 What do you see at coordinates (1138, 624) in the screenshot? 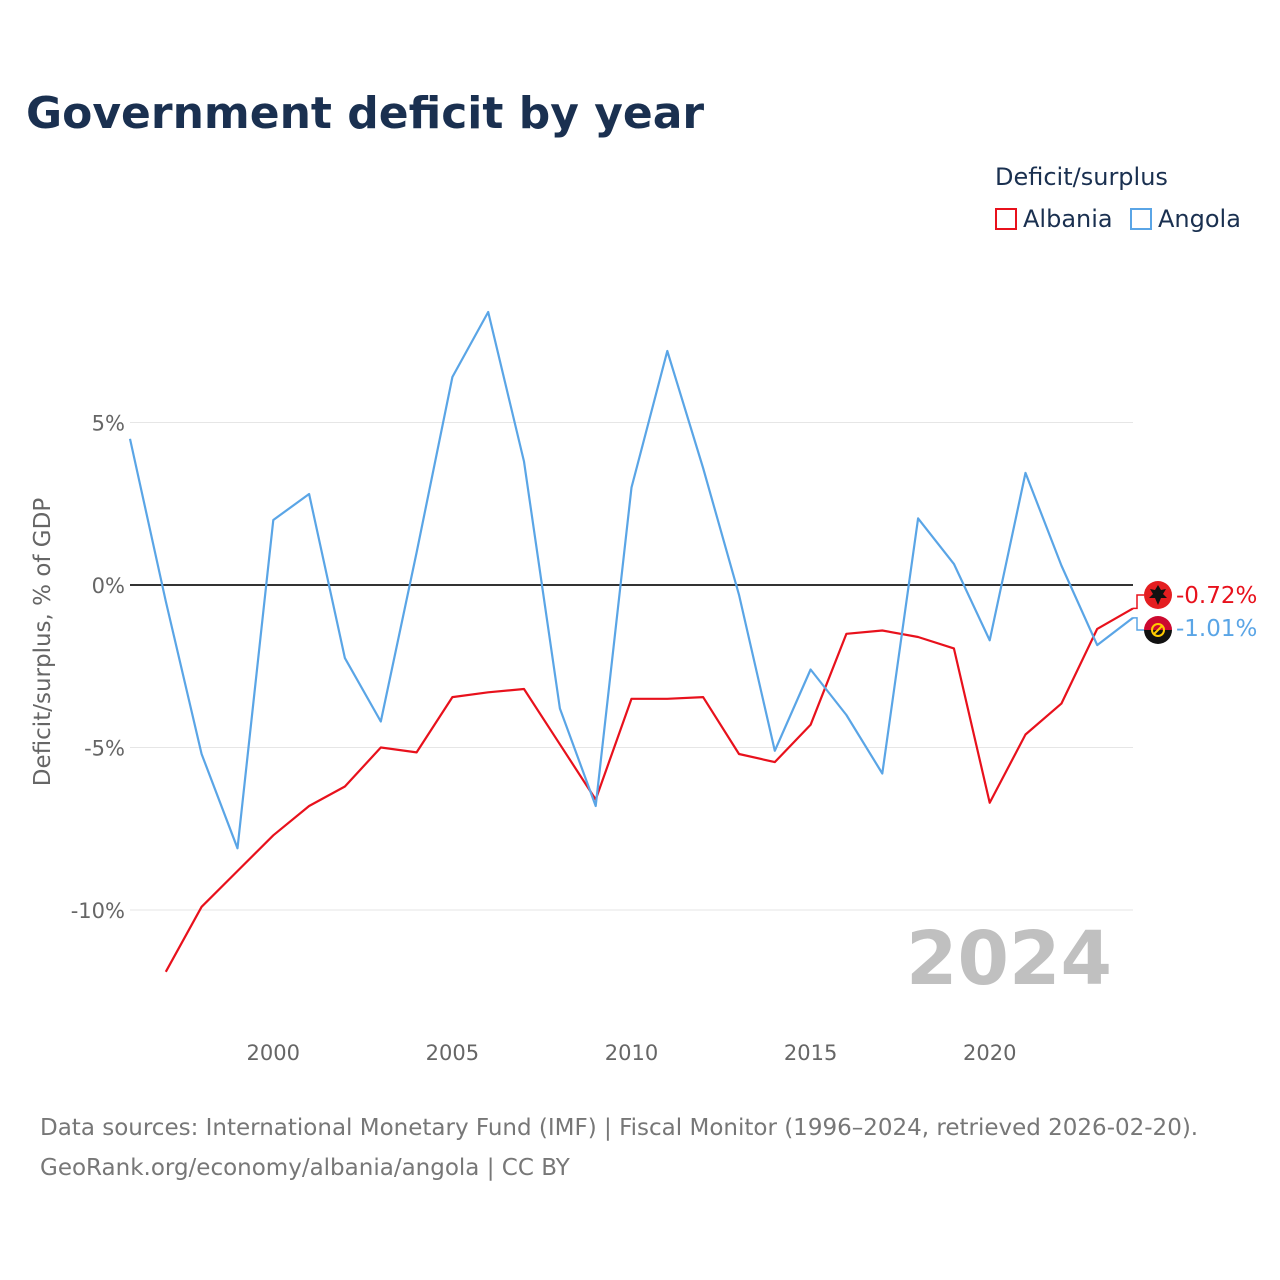
I see `angola-connector` at bounding box center [1138, 624].